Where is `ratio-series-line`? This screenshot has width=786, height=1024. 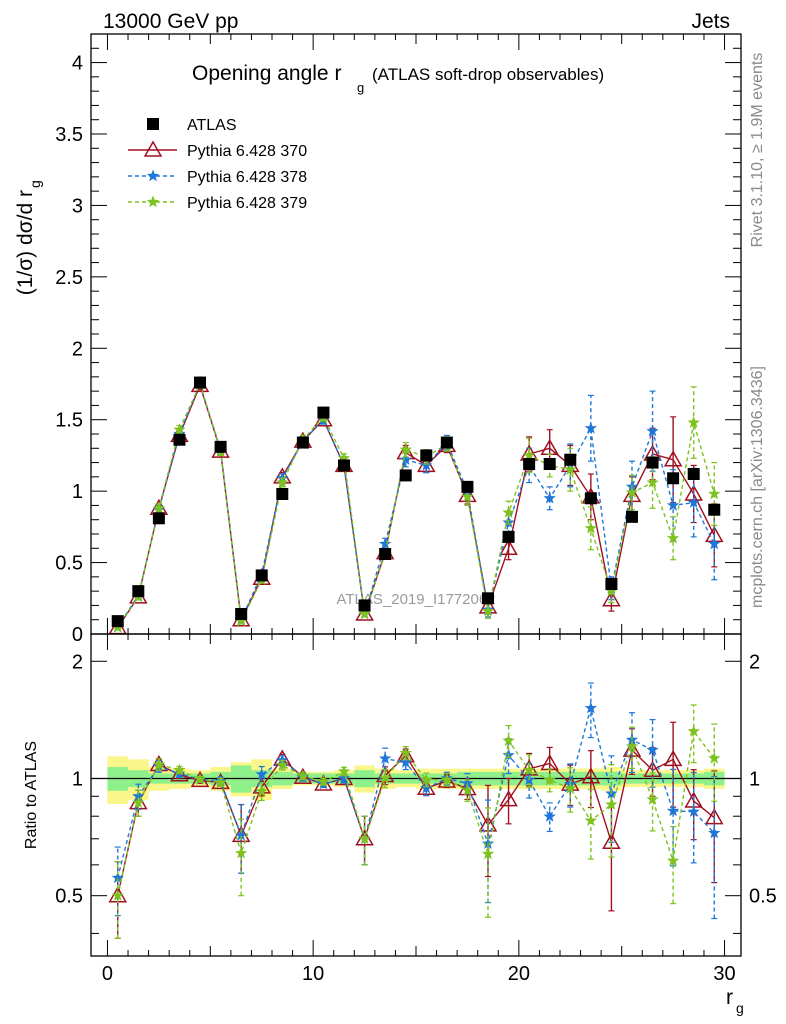
ratio-series-line is located at coordinates (416, 793).